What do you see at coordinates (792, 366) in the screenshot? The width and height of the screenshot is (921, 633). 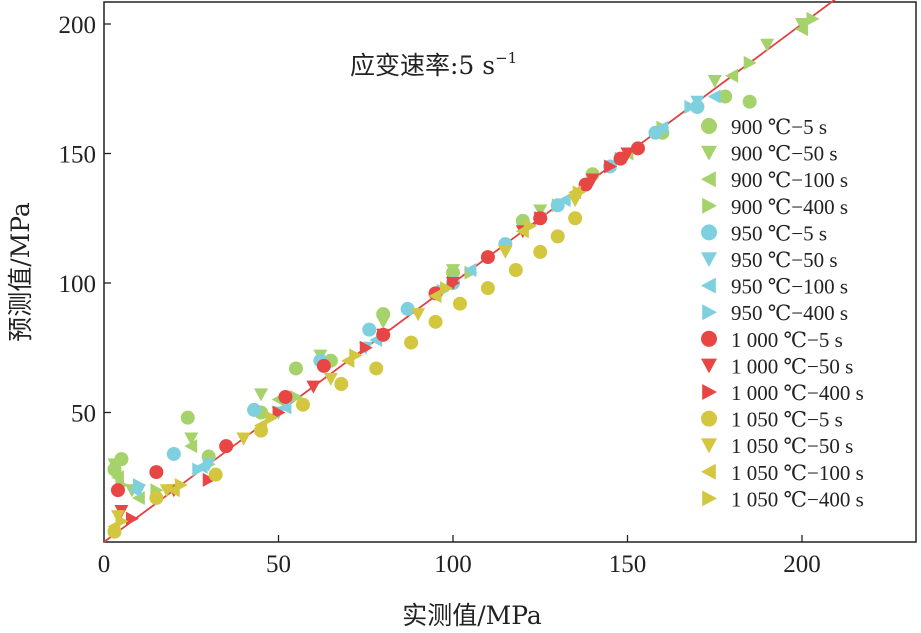 I see `legend-label: 1 000 ℃−50 s` at bounding box center [792, 366].